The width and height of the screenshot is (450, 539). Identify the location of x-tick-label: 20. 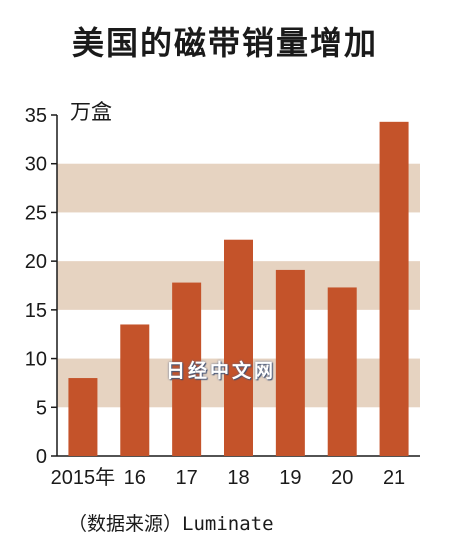
(342, 478).